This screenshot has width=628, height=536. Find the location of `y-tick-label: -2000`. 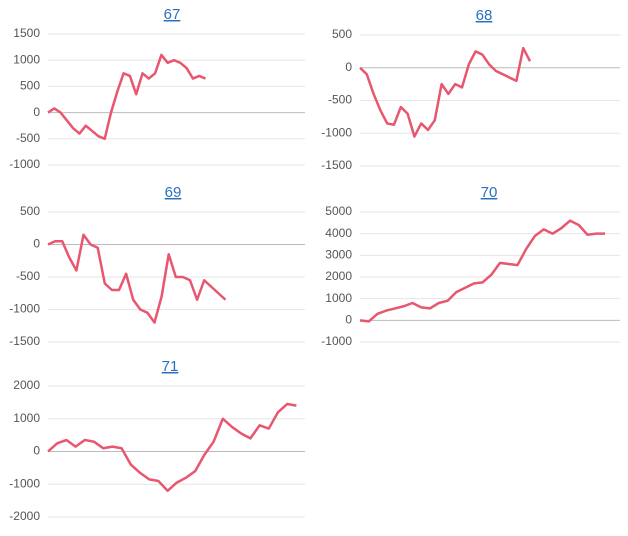

y-tick-label: -2000 is located at coordinates (24, 516).